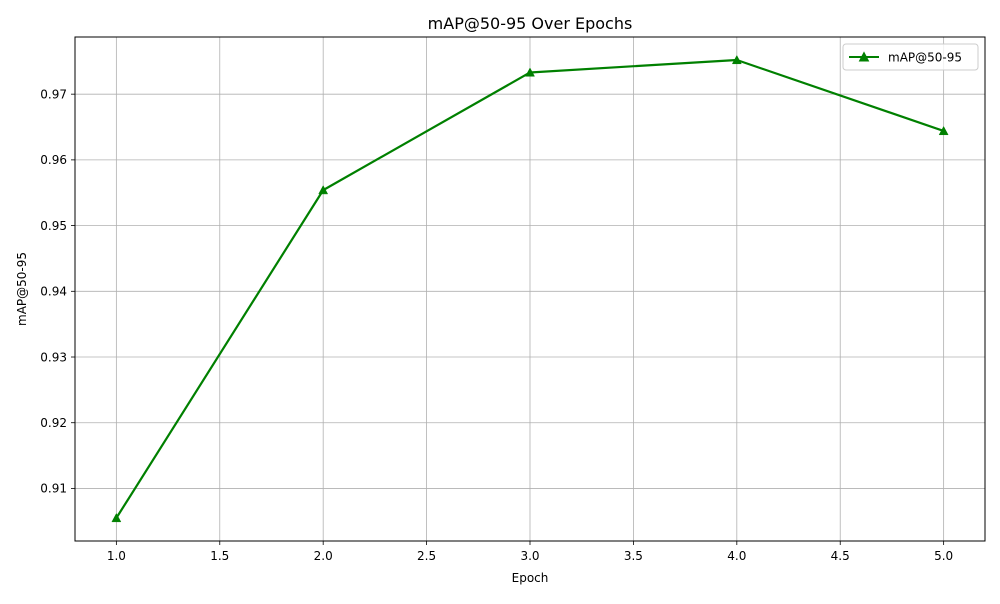 The image size is (1000, 604). What do you see at coordinates (529, 556) in the screenshot?
I see `x-tick-label: 3.0` at bounding box center [529, 556].